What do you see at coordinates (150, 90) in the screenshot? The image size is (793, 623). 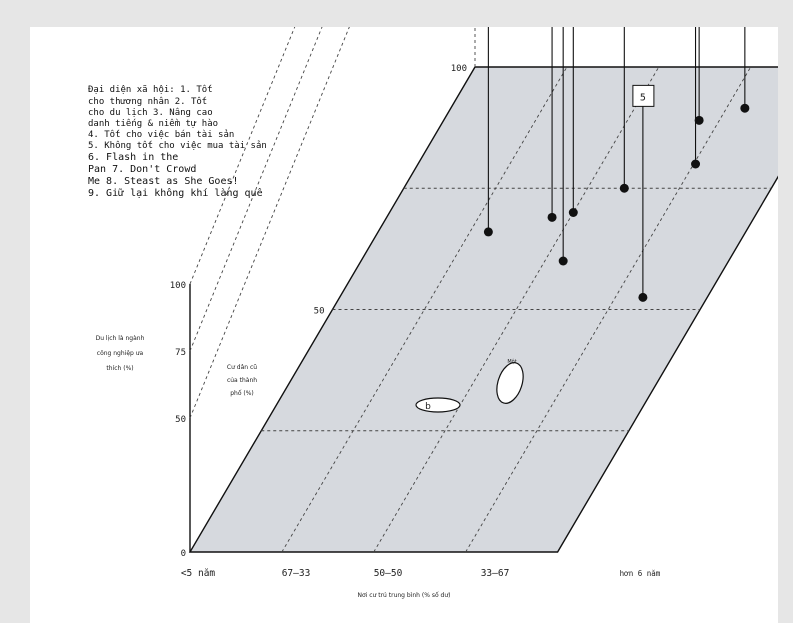 I see `legend-line: Đại diện xã hội: 1. Tốt` at bounding box center [150, 90].